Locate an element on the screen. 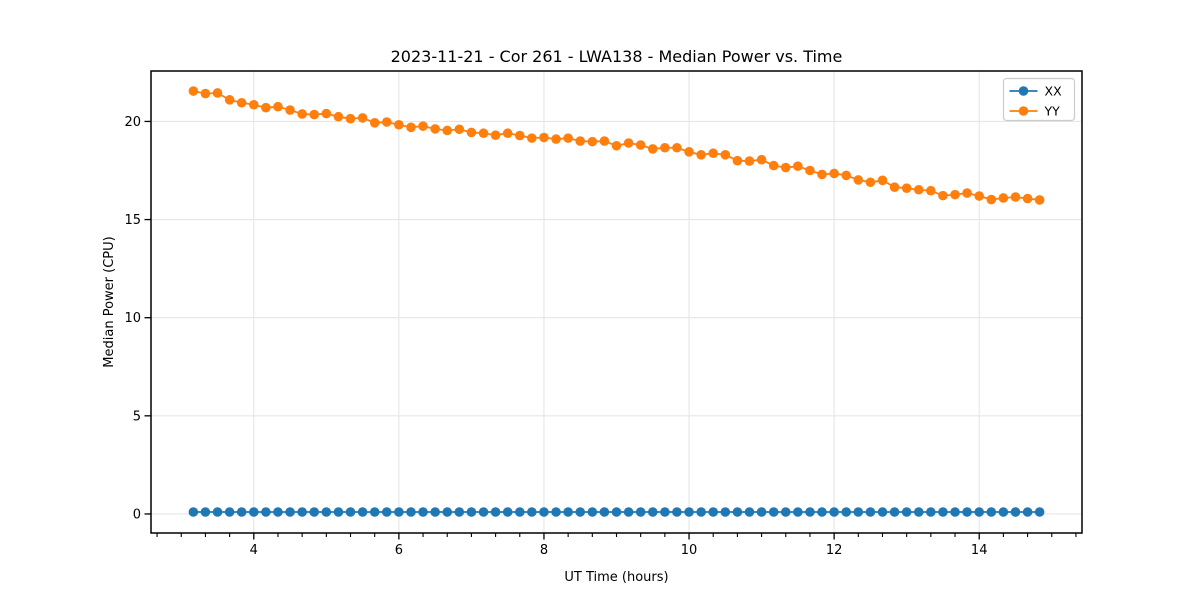 This screenshot has width=1200, height=600. x-tick-label: 10 is located at coordinates (689, 550).